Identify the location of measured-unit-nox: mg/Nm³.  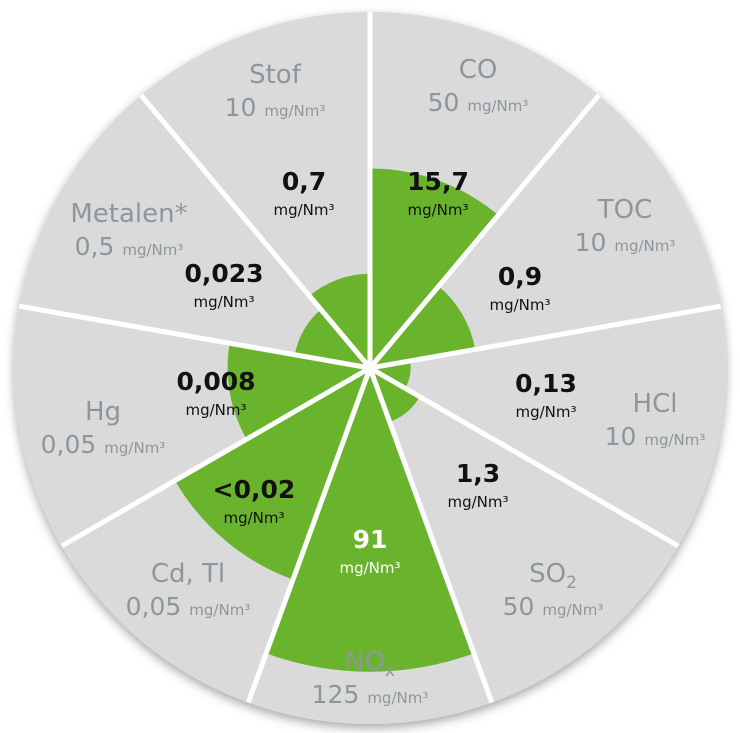
(369, 568).